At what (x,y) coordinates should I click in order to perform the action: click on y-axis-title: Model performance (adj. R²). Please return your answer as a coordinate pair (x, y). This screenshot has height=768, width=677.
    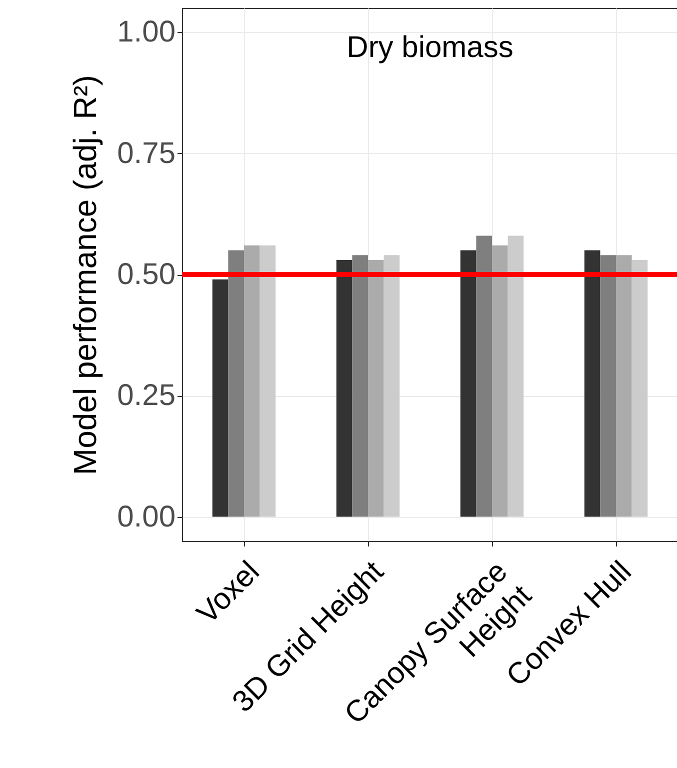
    Looking at the image, I should click on (85, 275).